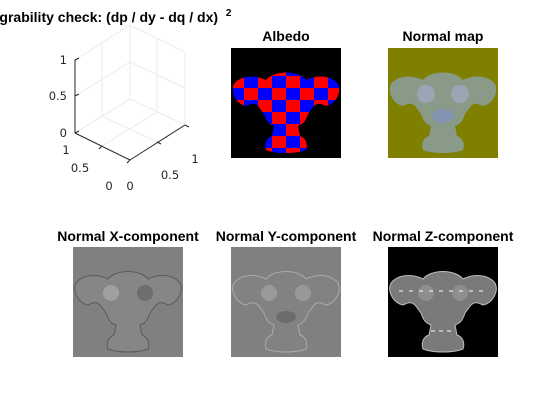 The height and width of the screenshot is (420, 560). I want to click on normal-x-title: Normal X-component, so click(128, 236).